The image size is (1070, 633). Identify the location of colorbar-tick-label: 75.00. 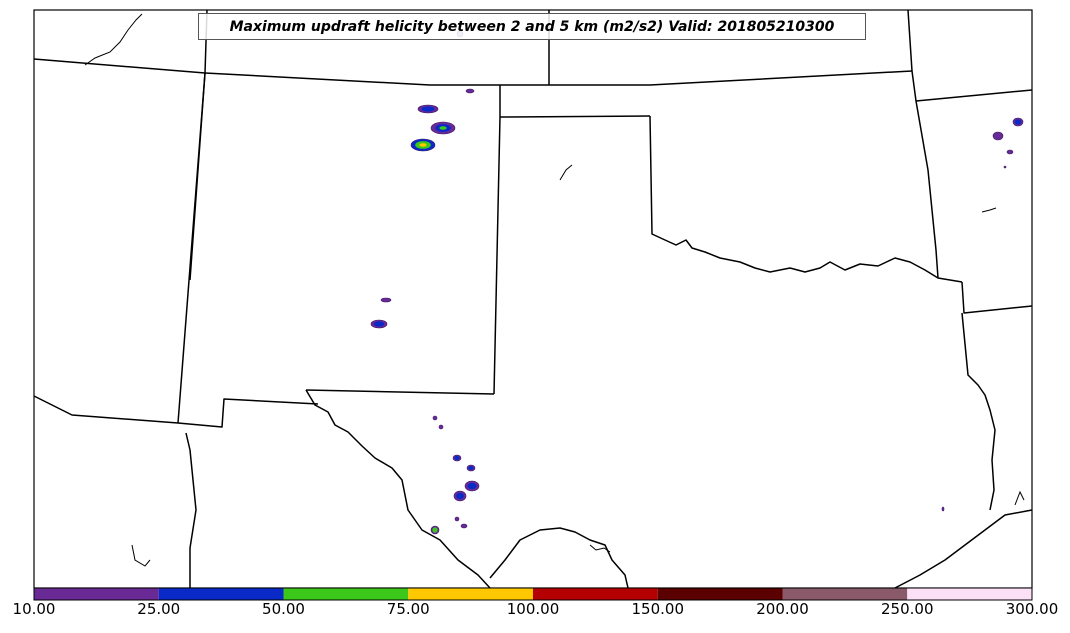
(408, 609).